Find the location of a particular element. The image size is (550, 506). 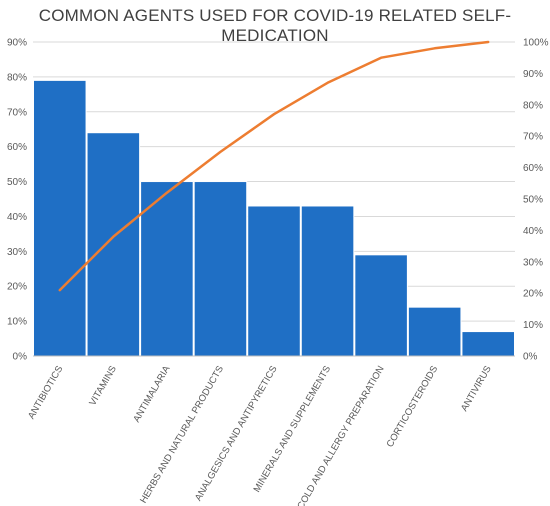

y2-tick-label: 70% is located at coordinates (533, 137).